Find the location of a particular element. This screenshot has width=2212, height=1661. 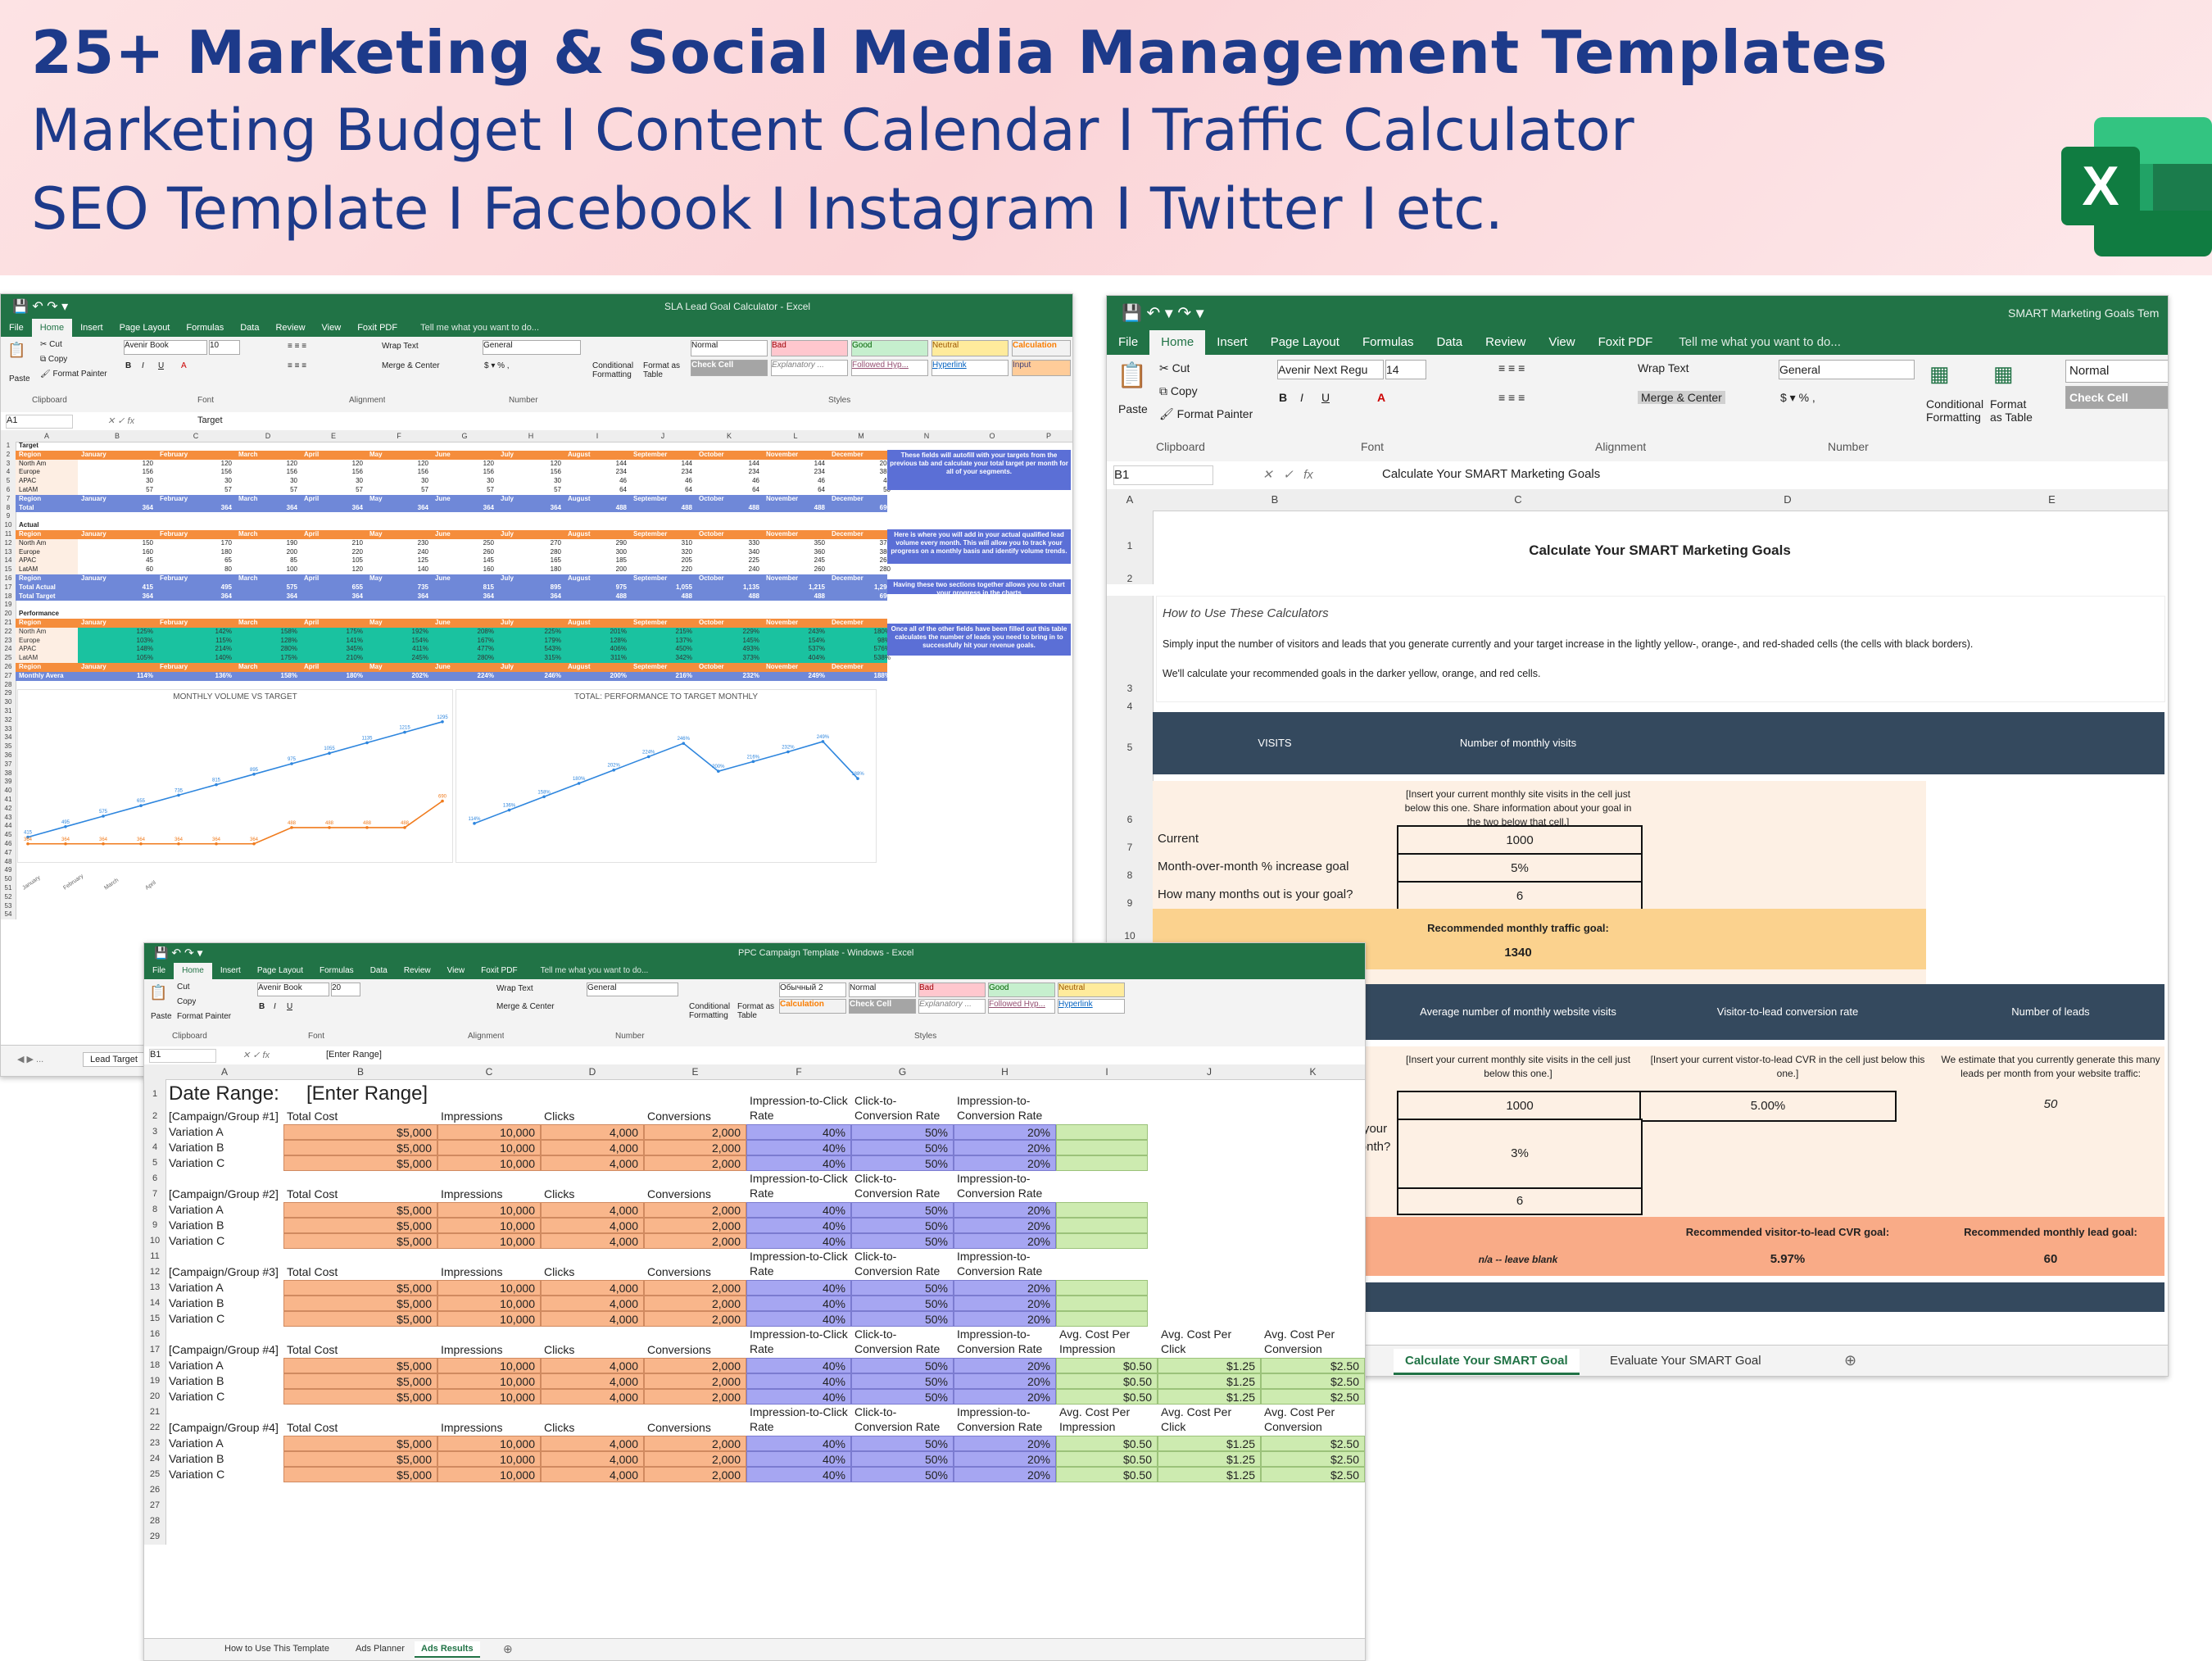

value-cell: 690 is located at coordinates (885, 596).